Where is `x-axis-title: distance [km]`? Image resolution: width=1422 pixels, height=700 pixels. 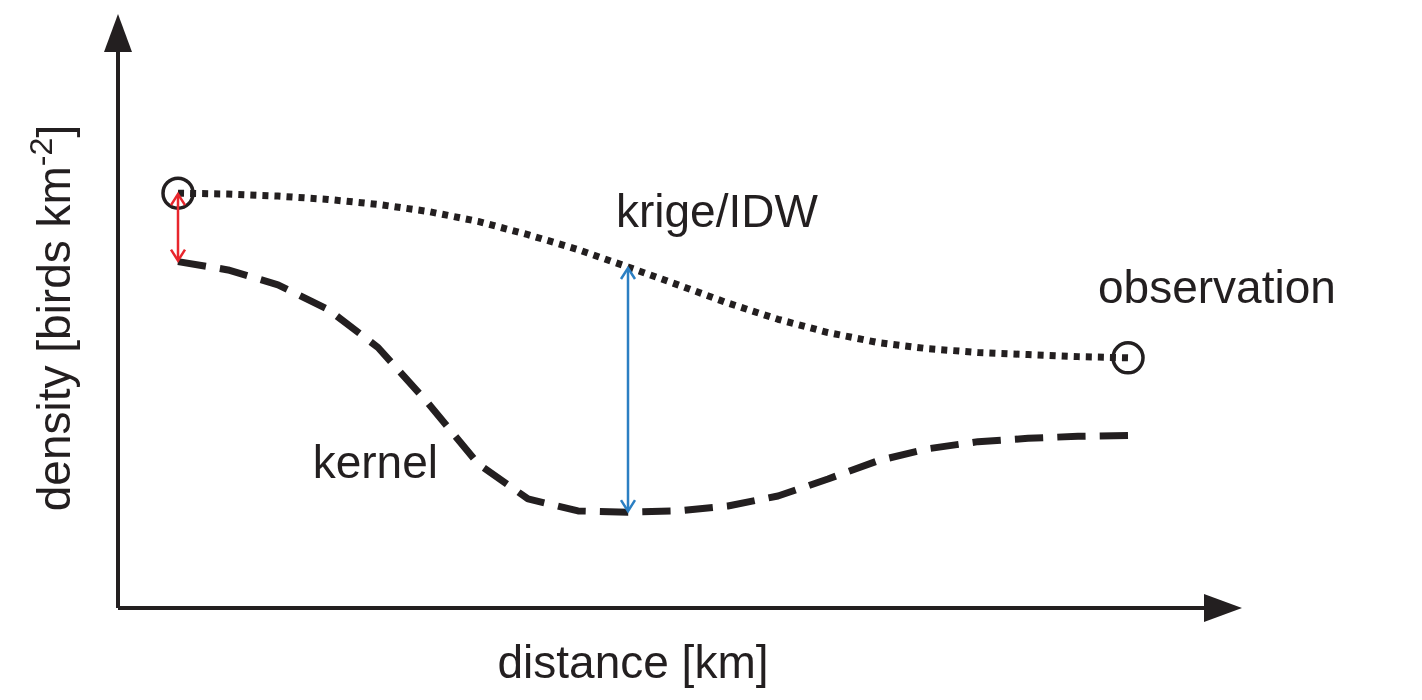 x-axis-title: distance [km] is located at coordinates (633, 662).